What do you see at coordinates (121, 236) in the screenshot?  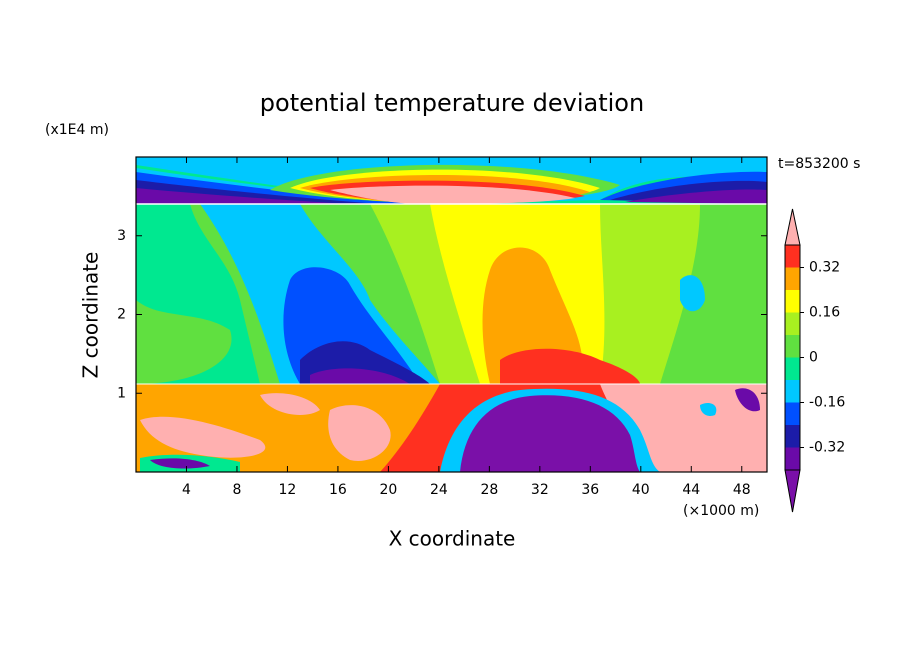 I see `y-tick-label: 3` at bounding box center [121, 236].